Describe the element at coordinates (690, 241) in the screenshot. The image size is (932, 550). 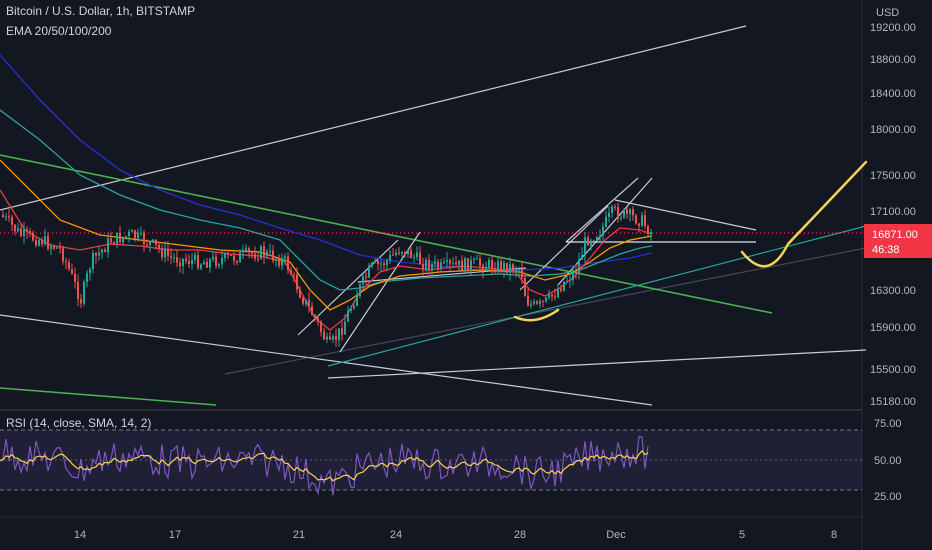
I see `projection-drawings` at that location.